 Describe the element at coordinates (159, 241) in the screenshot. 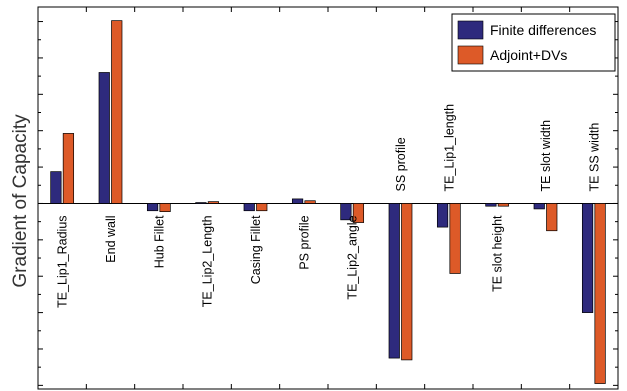

I see `category-label: Hub Fillet` at that location.